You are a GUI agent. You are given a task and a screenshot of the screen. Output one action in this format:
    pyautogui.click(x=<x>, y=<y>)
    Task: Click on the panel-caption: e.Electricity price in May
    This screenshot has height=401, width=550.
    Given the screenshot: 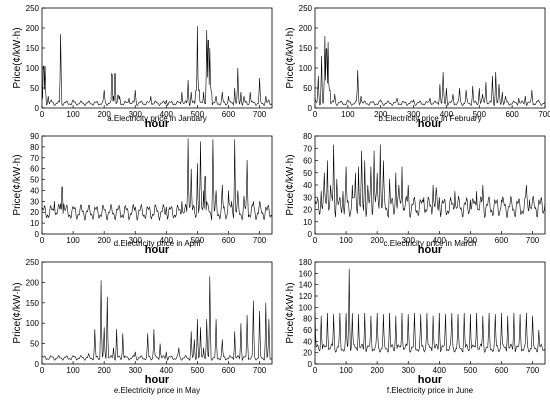 What is the action you would take?
    pyautogui.click(x=157, y=390)
    